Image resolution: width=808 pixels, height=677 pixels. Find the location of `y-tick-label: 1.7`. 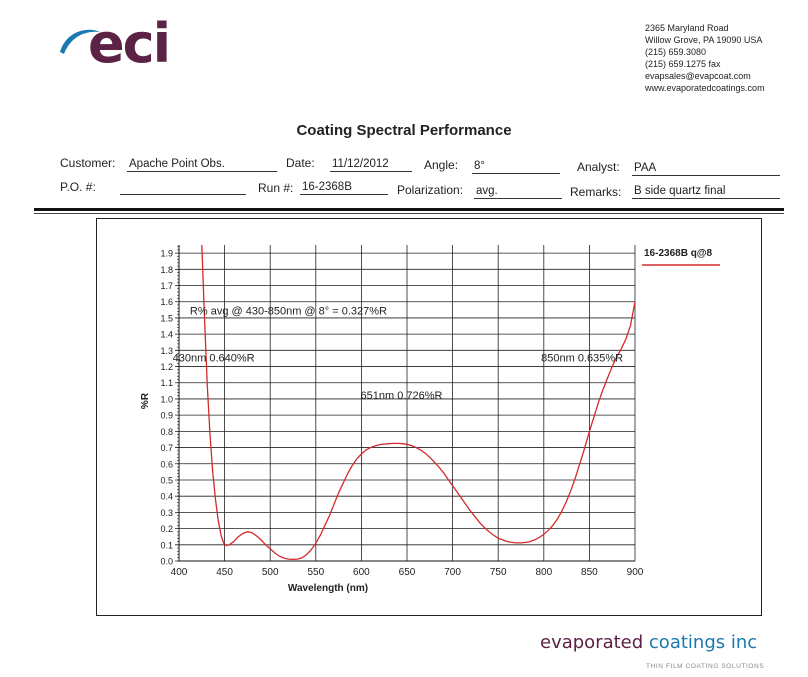

y-tick-label: 1.7 is located at coordinates (166, 286).